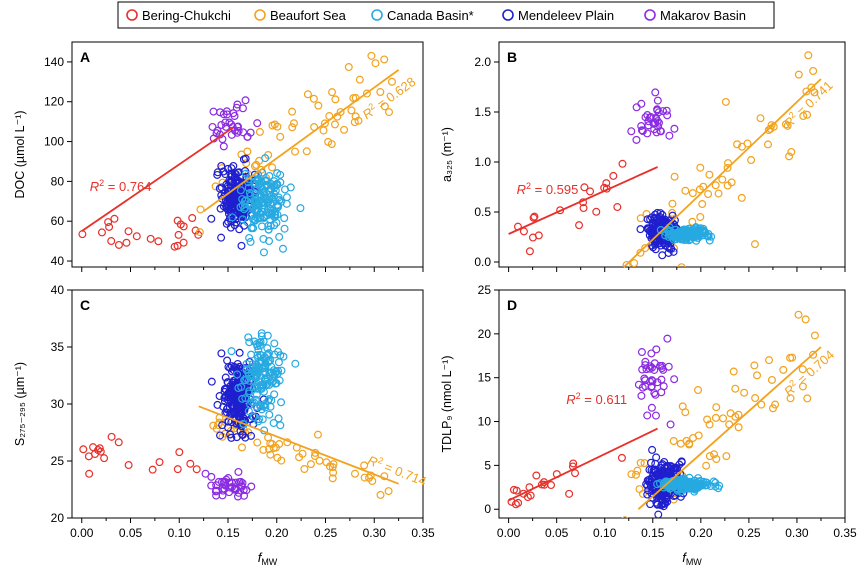  I want to click on y-tick-label: 0.5, so click(482, 212).